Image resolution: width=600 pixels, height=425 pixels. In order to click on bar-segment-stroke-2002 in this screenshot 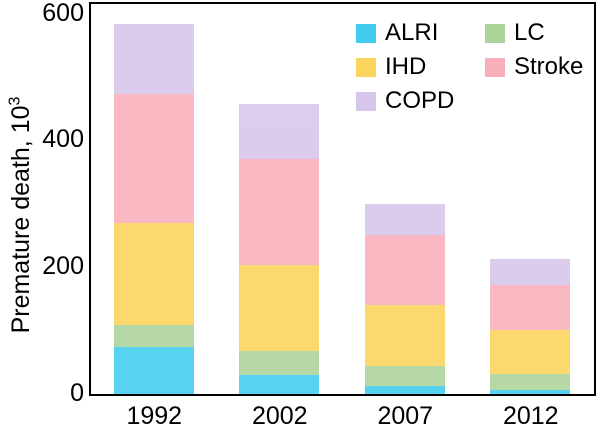, I will do `click(279, 211)`.